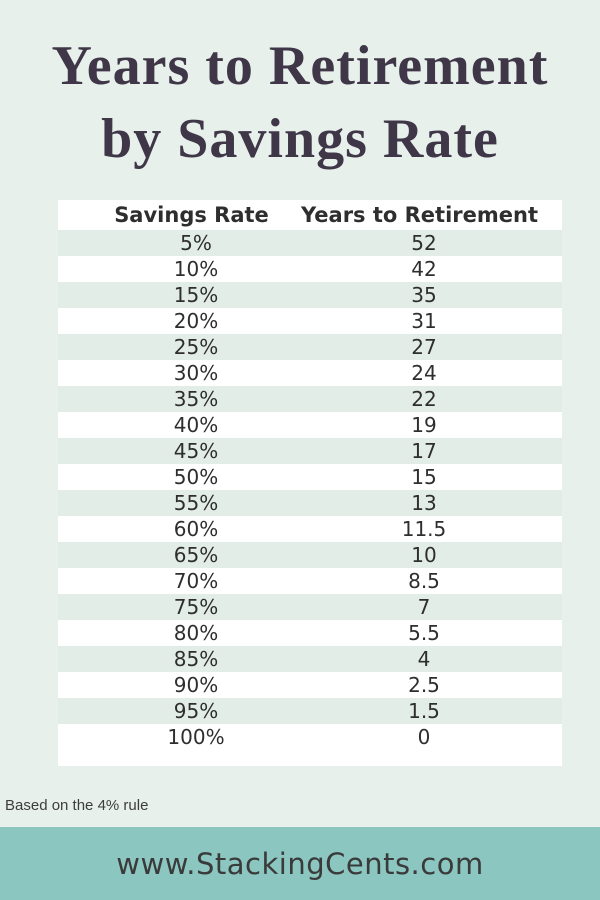  What do you see at coordinates (424, 425) in the screenshot?
I see `years-to-retirement-cell: 19` at bounding box center [424, 425].